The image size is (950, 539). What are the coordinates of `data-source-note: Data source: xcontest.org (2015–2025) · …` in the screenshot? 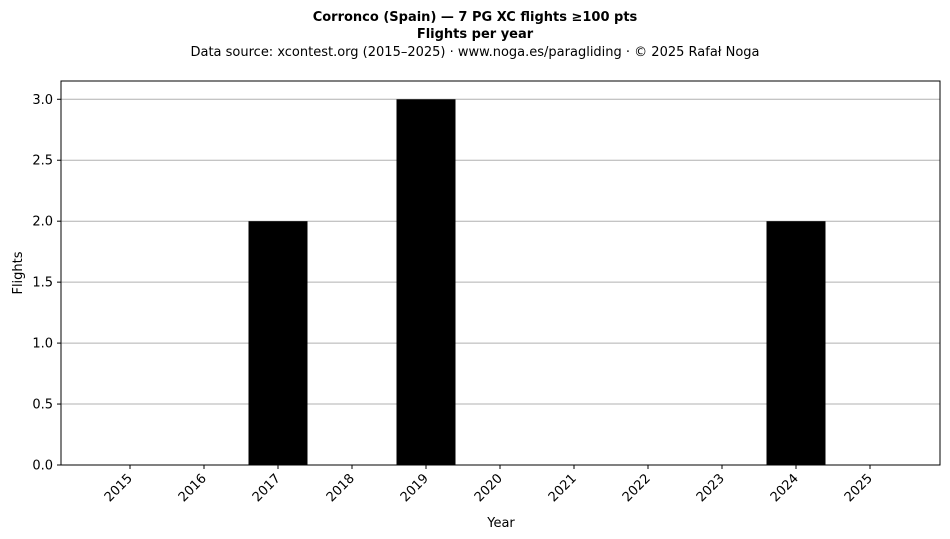 It's located at (474, 52).